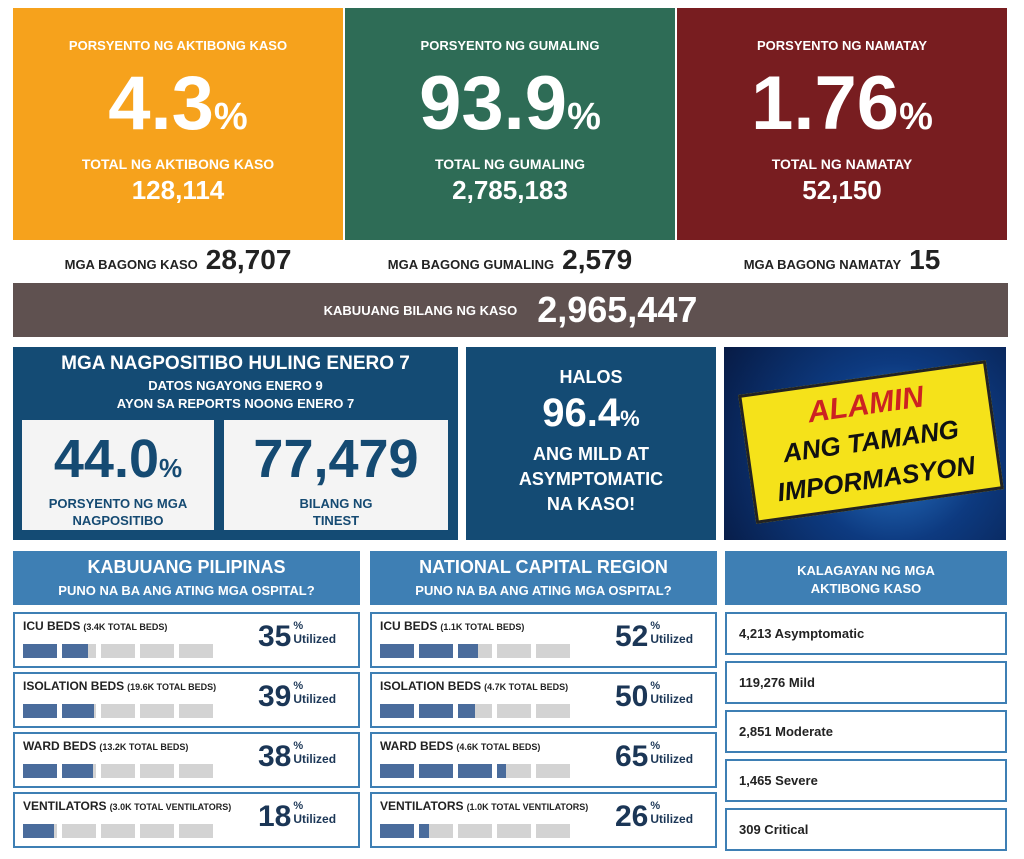 This screenshot has width=1024, height=859. Describe the element at coordinates (842, 164) in the screenshot. I see `stat-total-label: TOTAL NG NAMATAY` at that location.